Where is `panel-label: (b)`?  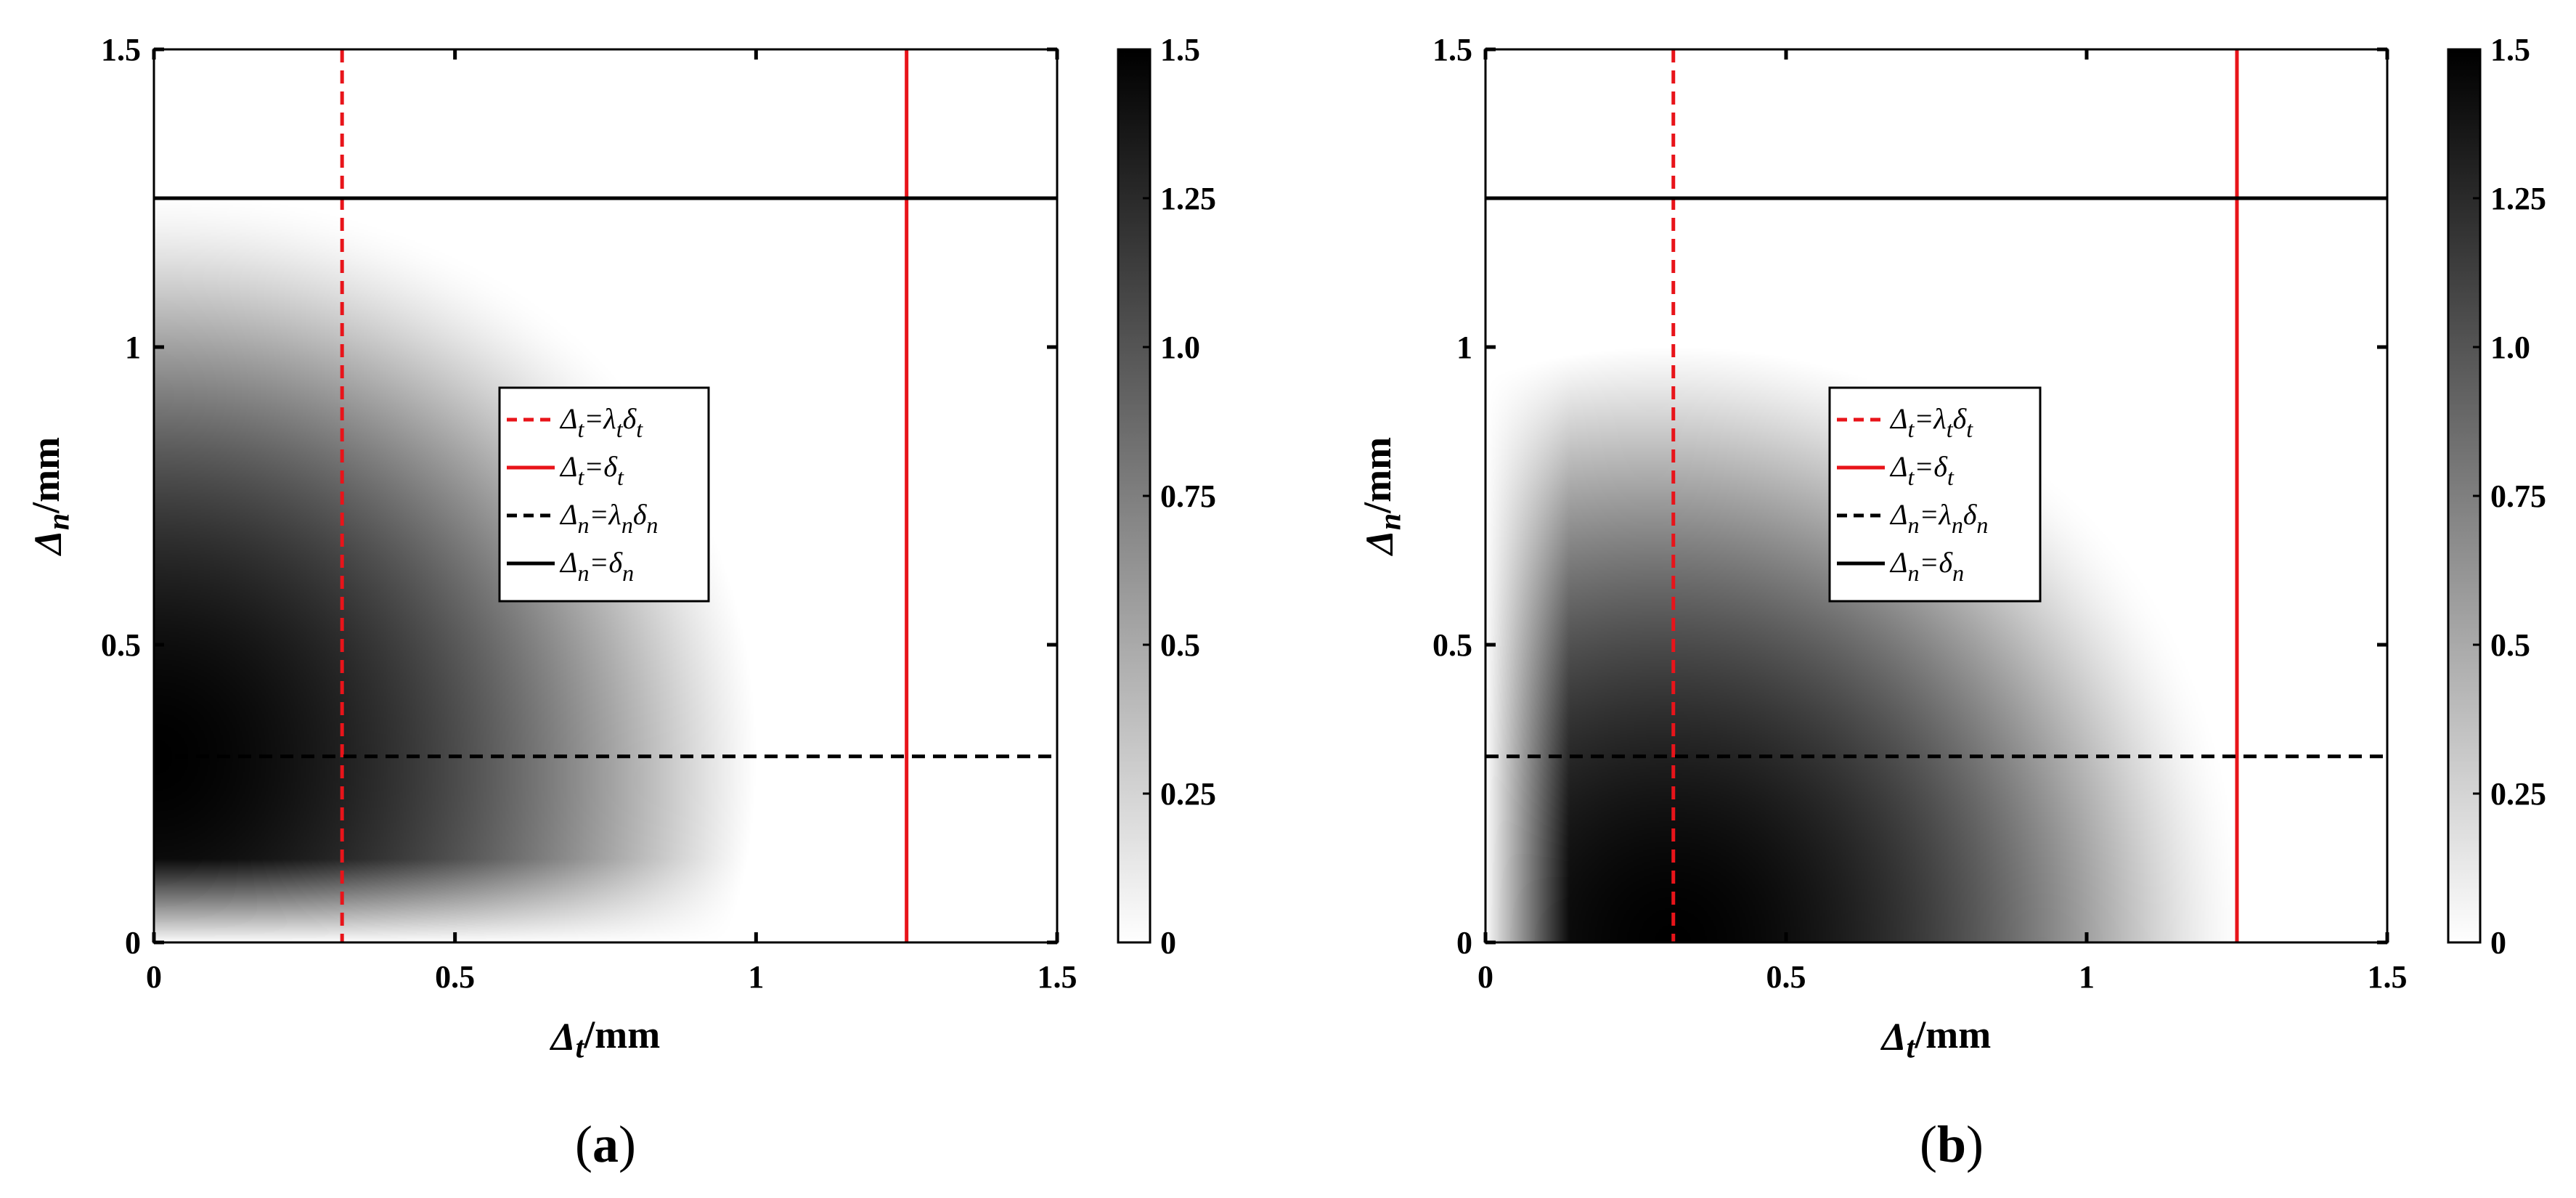 panel-label: (b) is located at coordinates (1952, 1144).